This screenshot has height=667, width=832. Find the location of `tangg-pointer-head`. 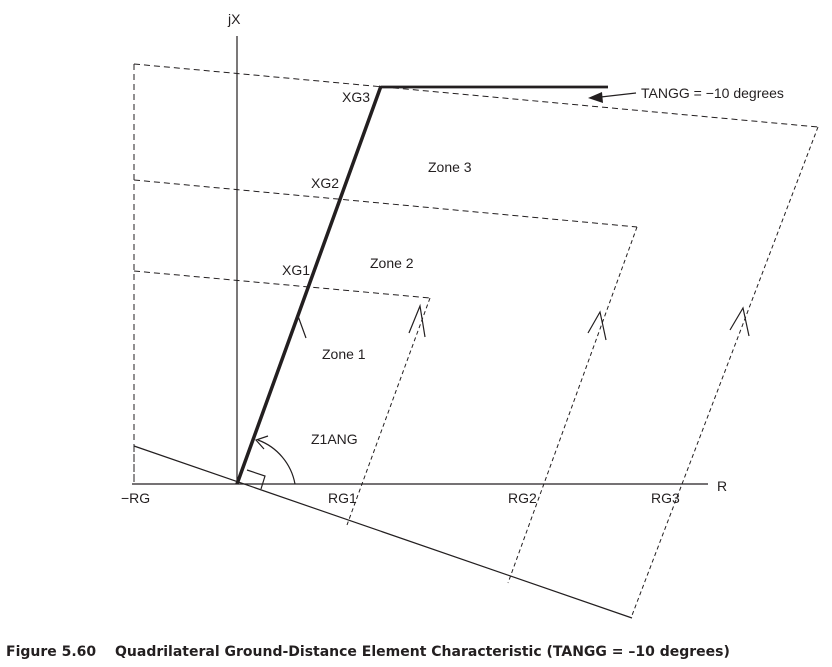

tangg-pointer-head is located at coordinates (595, 97).